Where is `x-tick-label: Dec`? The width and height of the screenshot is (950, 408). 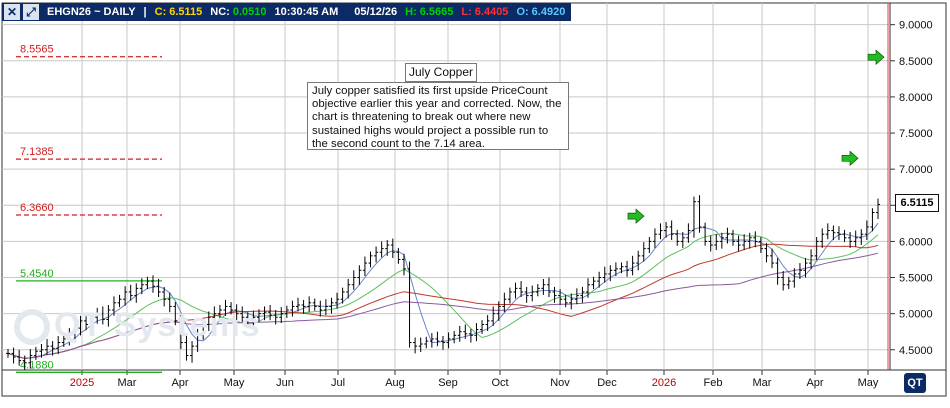
x-tick-label: Dec is located at coordinates (607, 383).